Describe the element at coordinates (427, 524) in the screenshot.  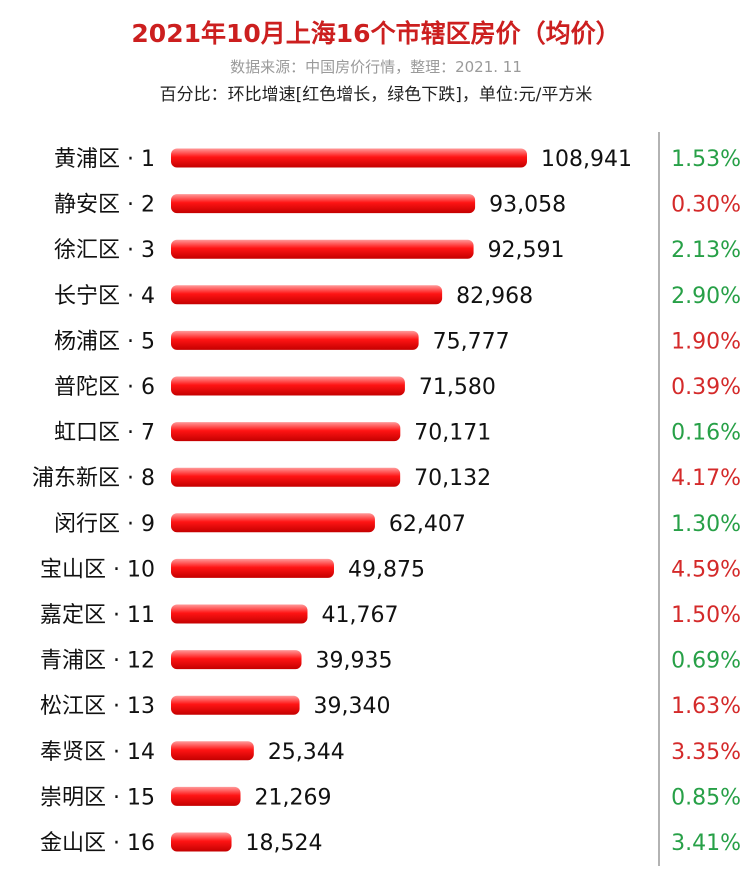
I see `value-label: 62,407` at that location.